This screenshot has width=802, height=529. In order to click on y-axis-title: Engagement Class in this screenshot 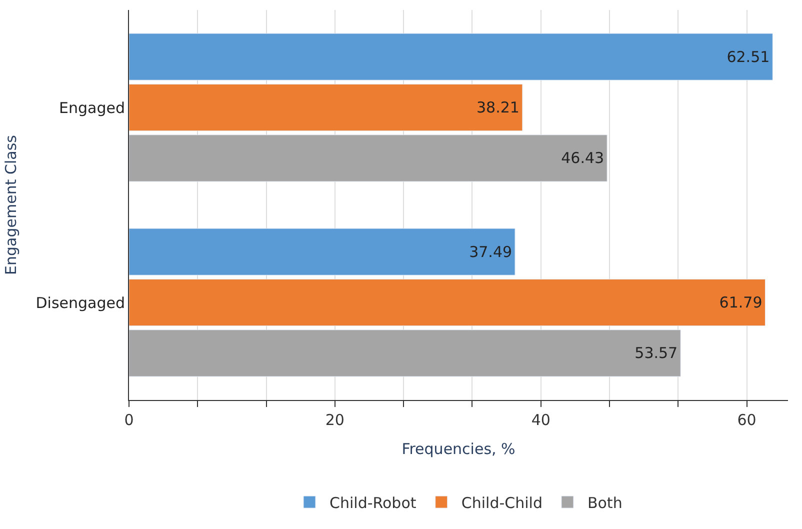, I will do `click(11, 204)`.